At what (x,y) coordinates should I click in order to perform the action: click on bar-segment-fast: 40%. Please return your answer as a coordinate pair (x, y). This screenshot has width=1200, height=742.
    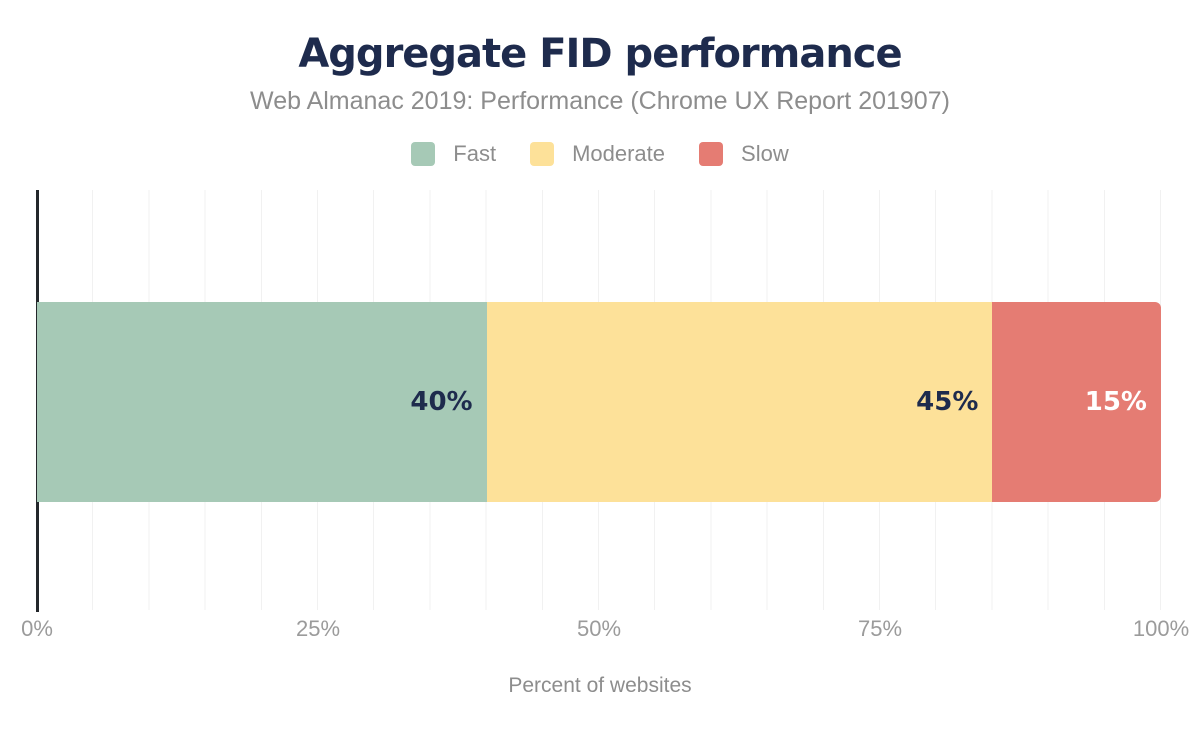
    Looking at the image, I should click on (262, 402).